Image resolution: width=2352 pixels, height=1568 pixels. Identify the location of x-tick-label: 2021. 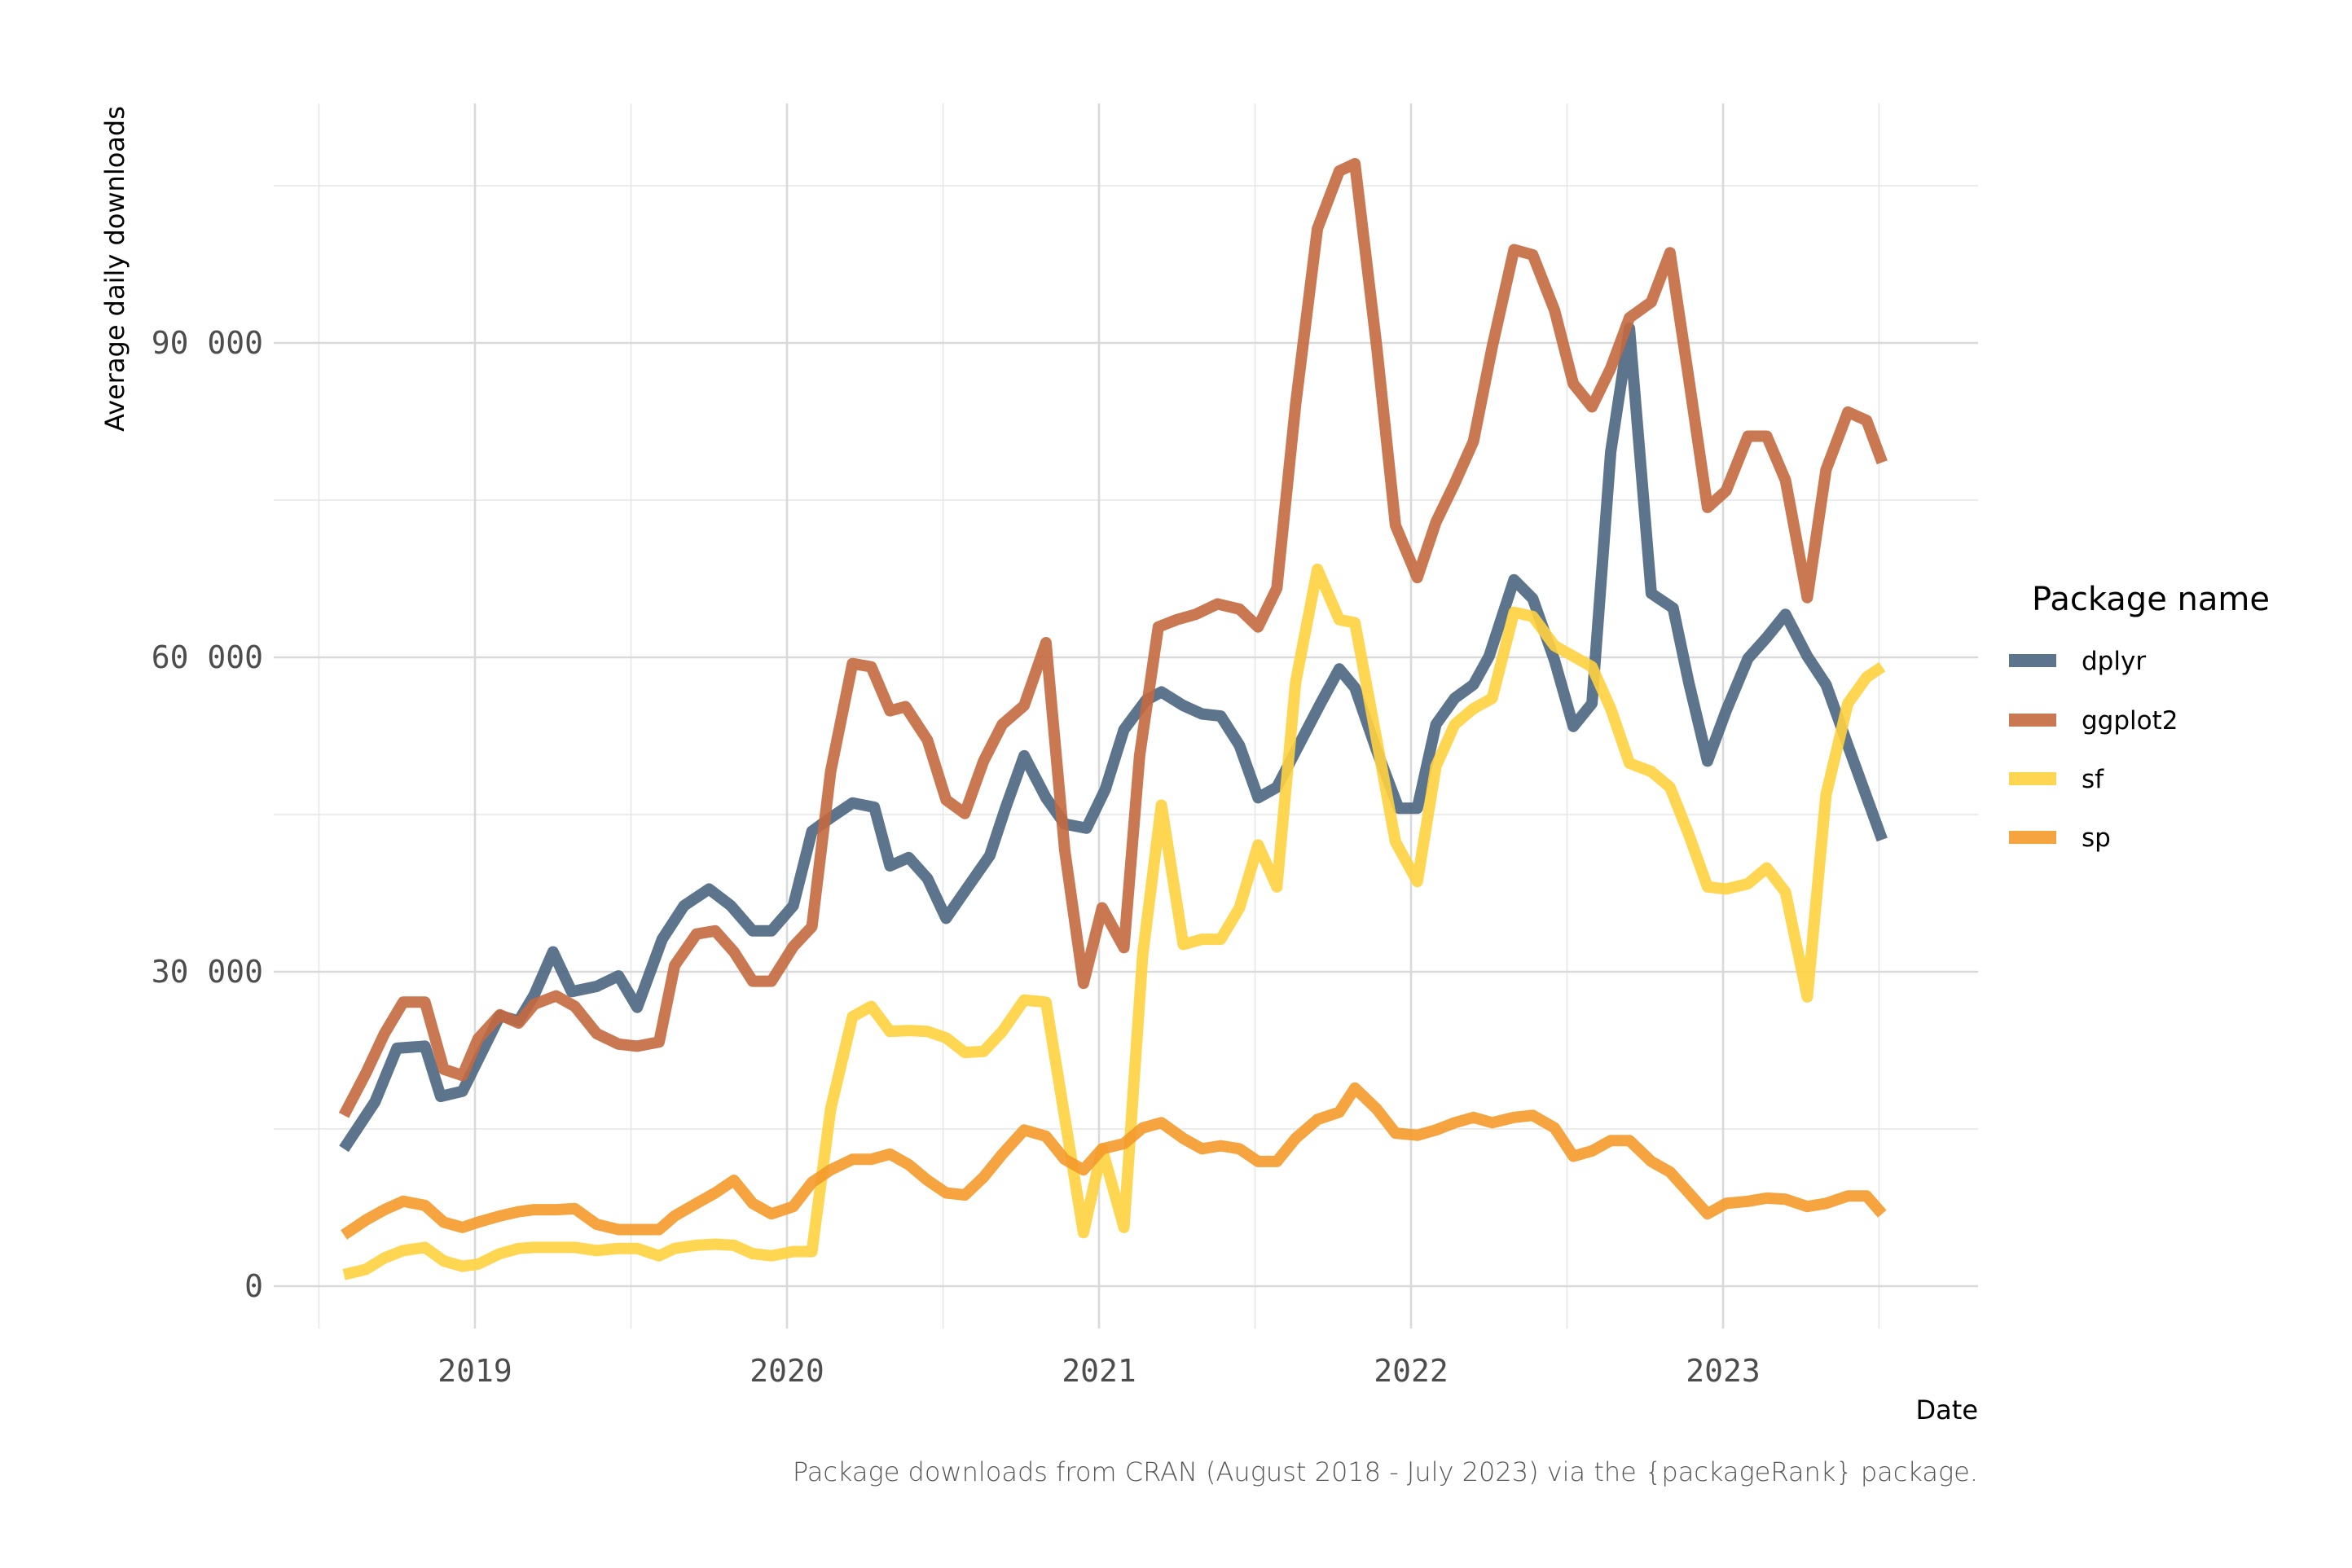
(1099, 1371).